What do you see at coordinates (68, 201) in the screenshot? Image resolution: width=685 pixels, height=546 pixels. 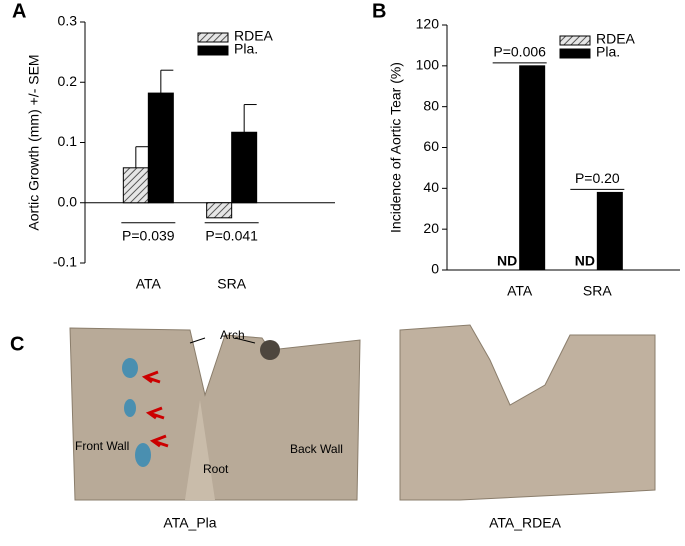 I see `y-tick-label: 0.0` at bounding box center [68, 201].